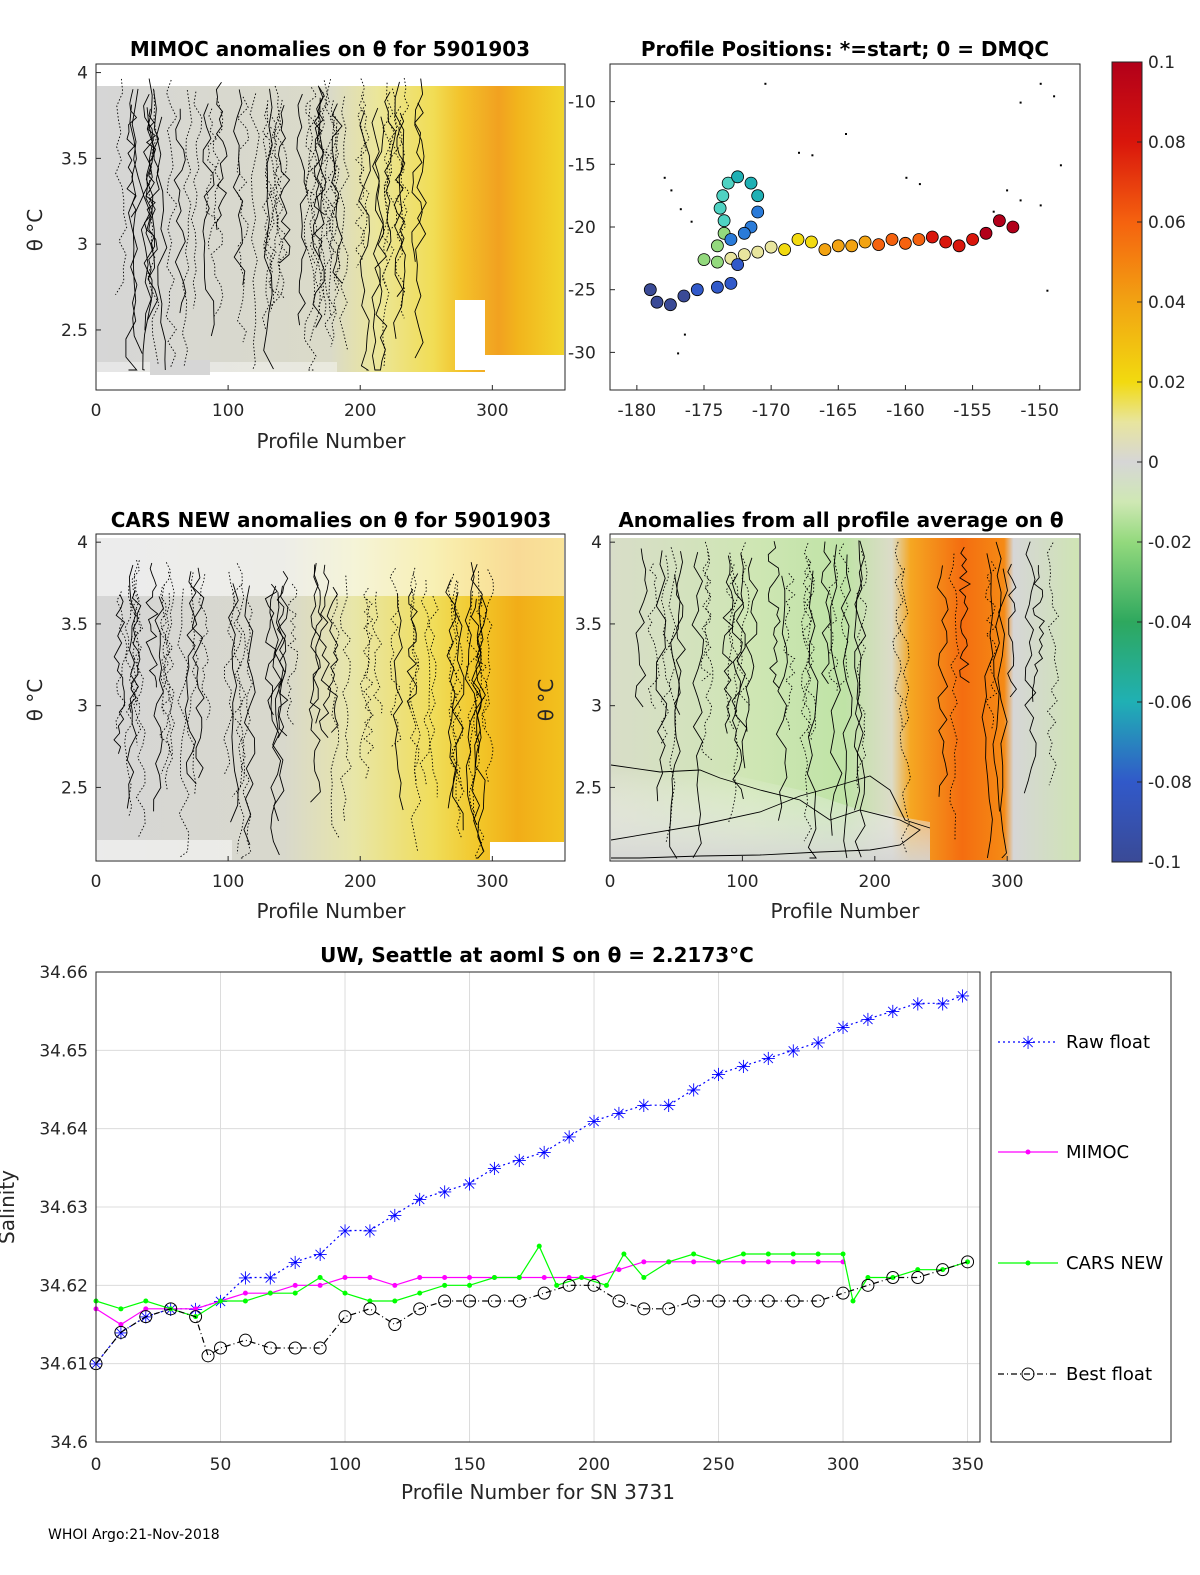 The width and height of the screenshot is (1200, 1575). I want to click on cars-xtick-label: 300, so click(492, 882).